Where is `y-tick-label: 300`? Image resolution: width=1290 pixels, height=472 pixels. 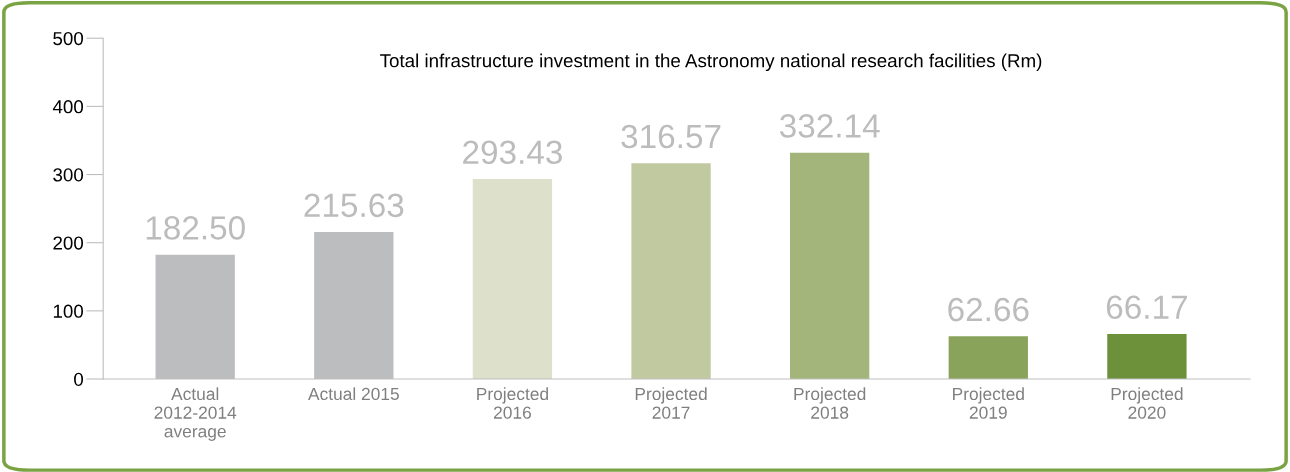 y-tick-label: 300 is located at coordinates (68, 175).